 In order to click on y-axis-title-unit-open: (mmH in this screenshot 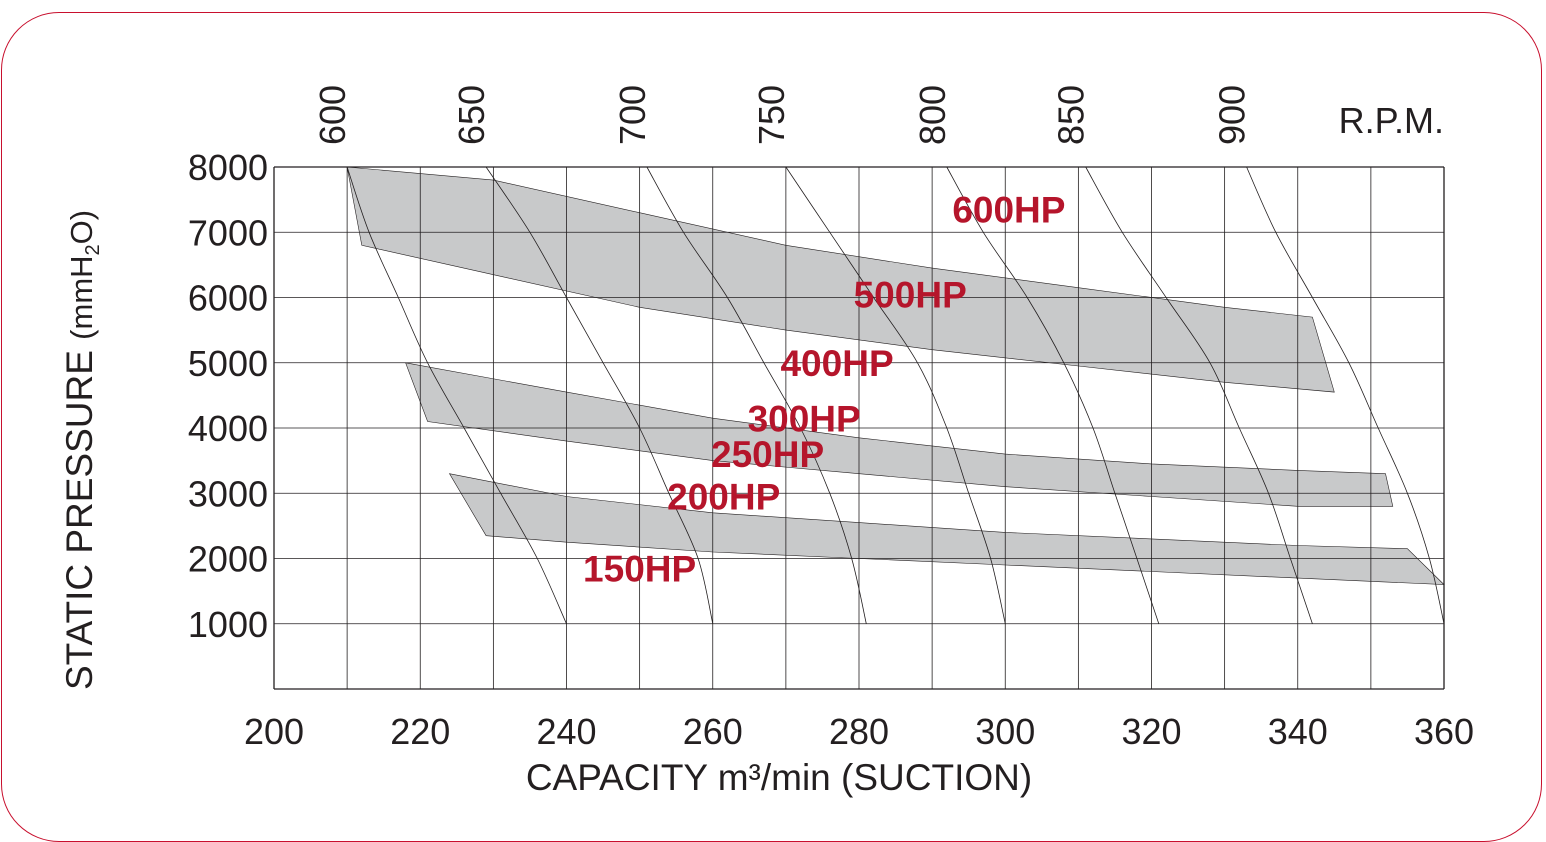, I will do `click(81, 297)`.